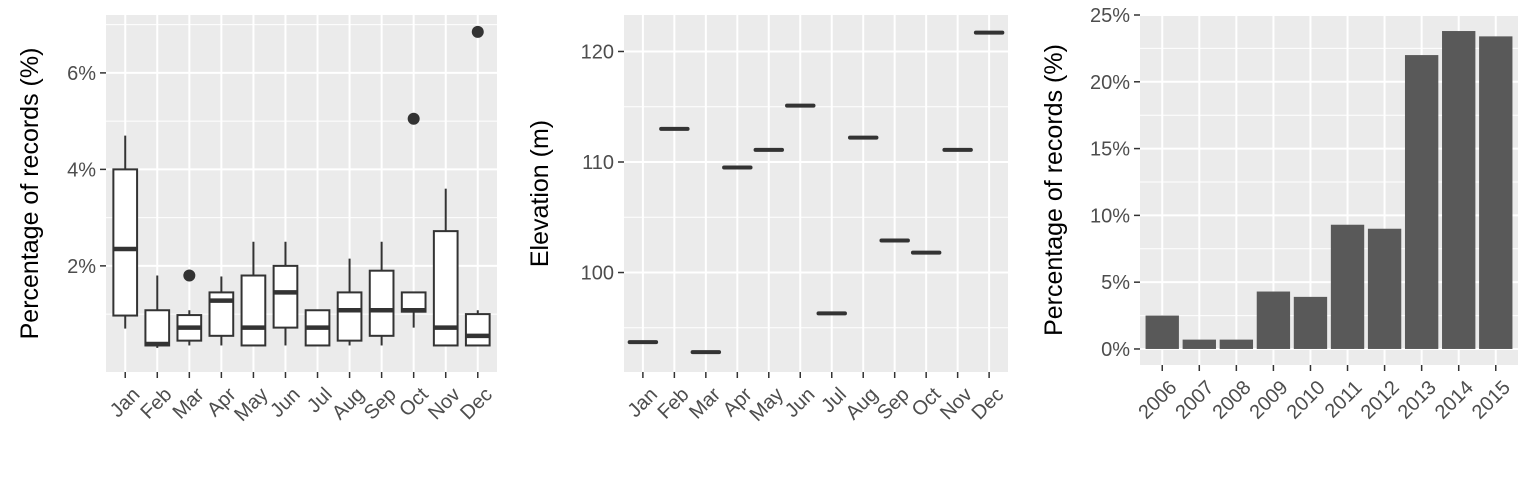 The height and width of the screenshot is (480, 1536). What do you see at coordinates (1454, 400) in the screenshot?
I see `x-tick-label: 2014` at bounding box center [1454, 400].